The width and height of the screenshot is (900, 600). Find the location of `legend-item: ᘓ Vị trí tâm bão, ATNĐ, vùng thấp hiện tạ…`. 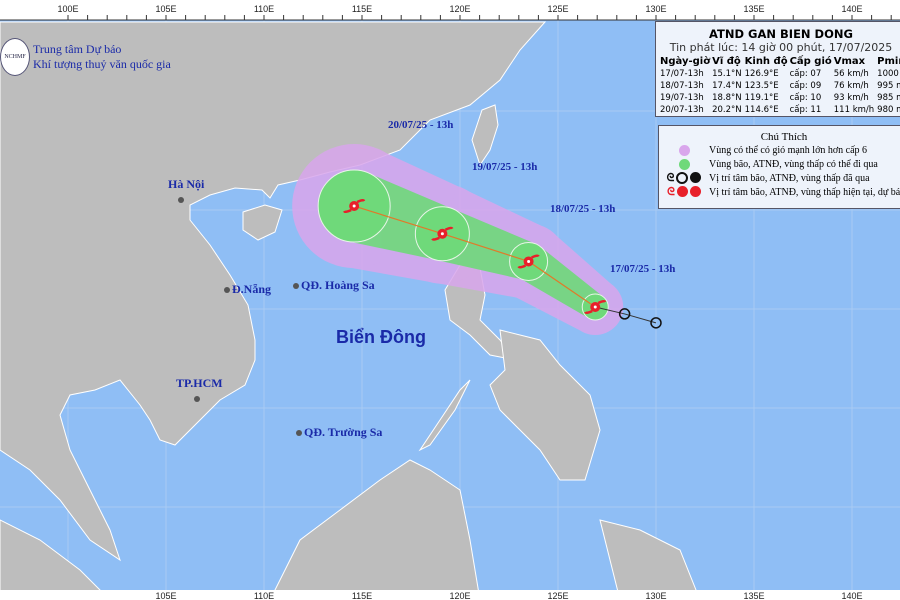

legend-item: ᘓ Vị trí tâm bão, ATNĐ, vùng thấp hiện tạ… is located at coordinates (783, 191).